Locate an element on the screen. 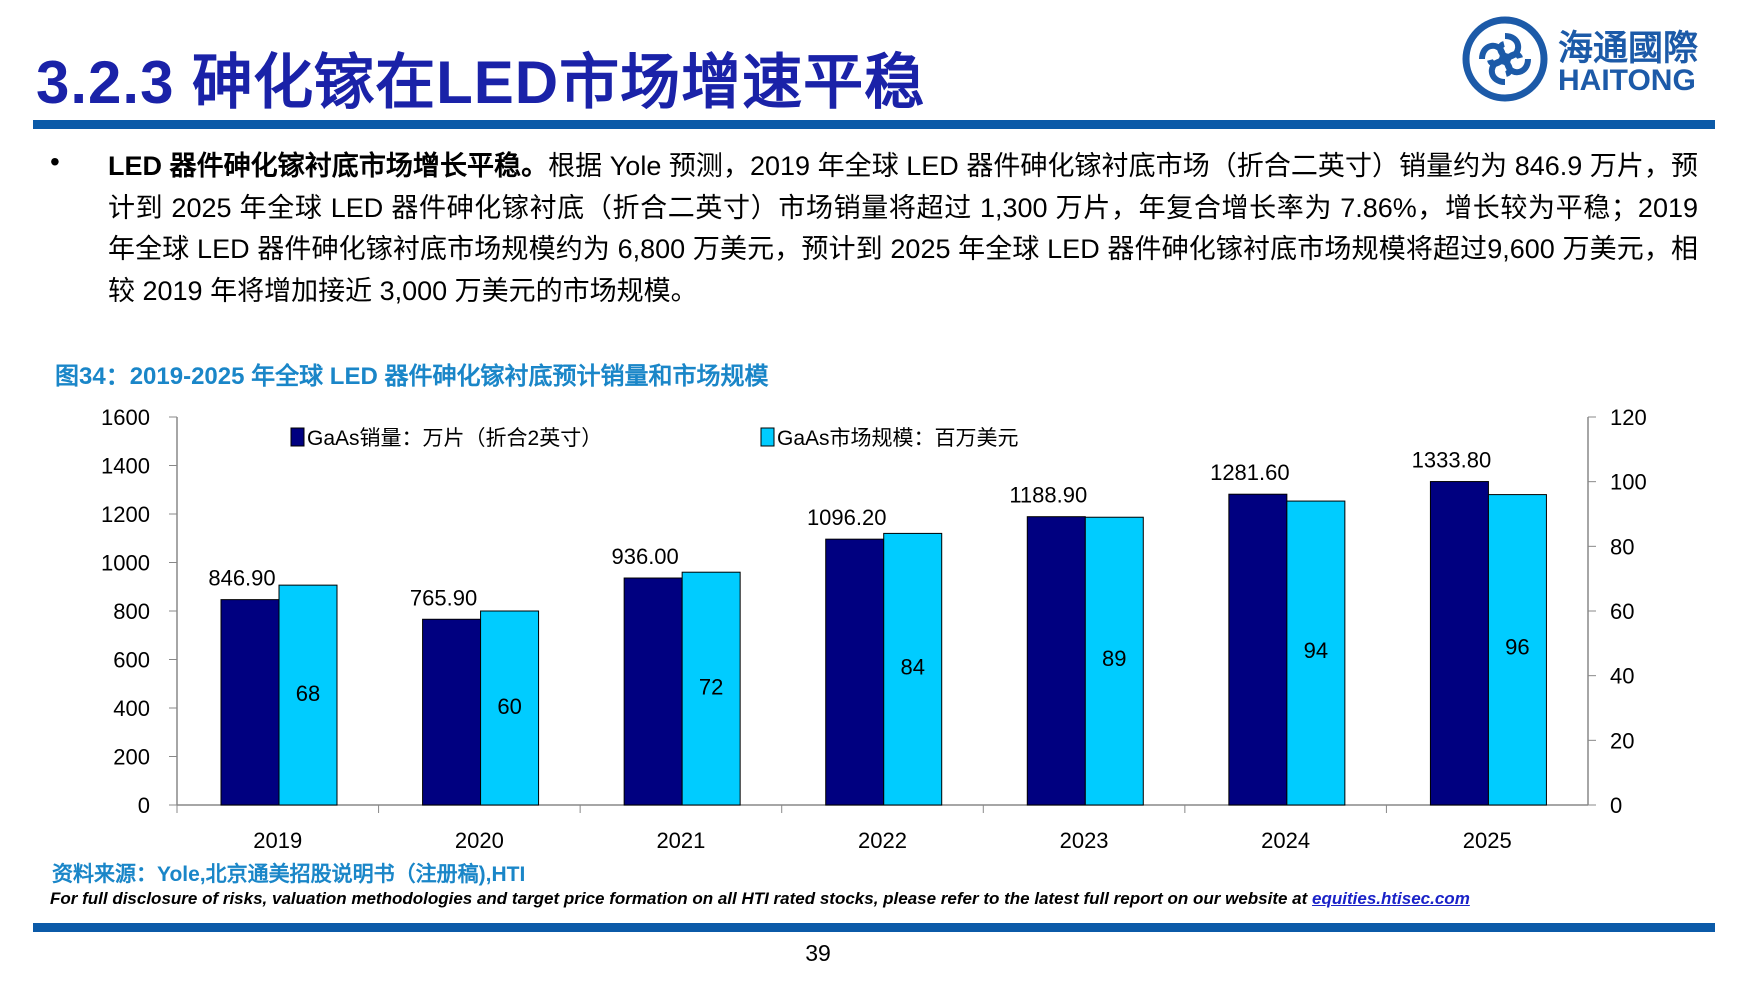  data-label-market: 84 is located at coordinates (912, 666).